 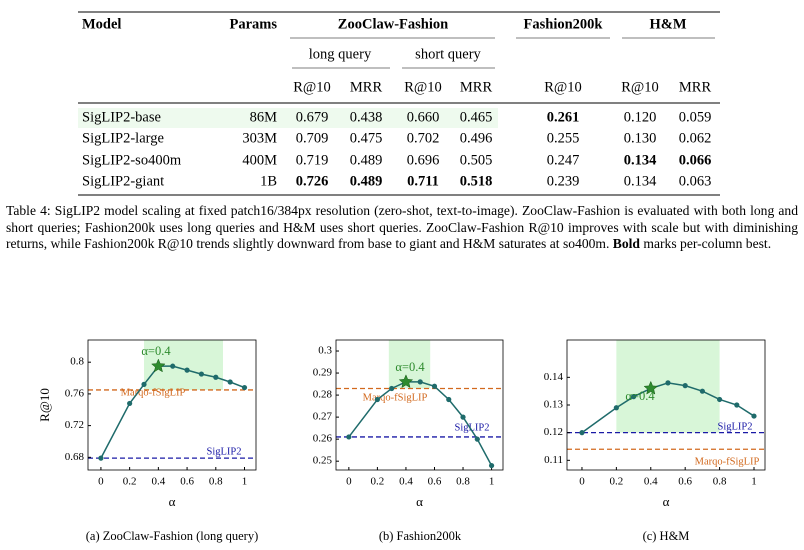 What do you see at coordinates (366, 87) in the screenshot?
I see `metric-header: MRR` at bounding box center [366, 87].